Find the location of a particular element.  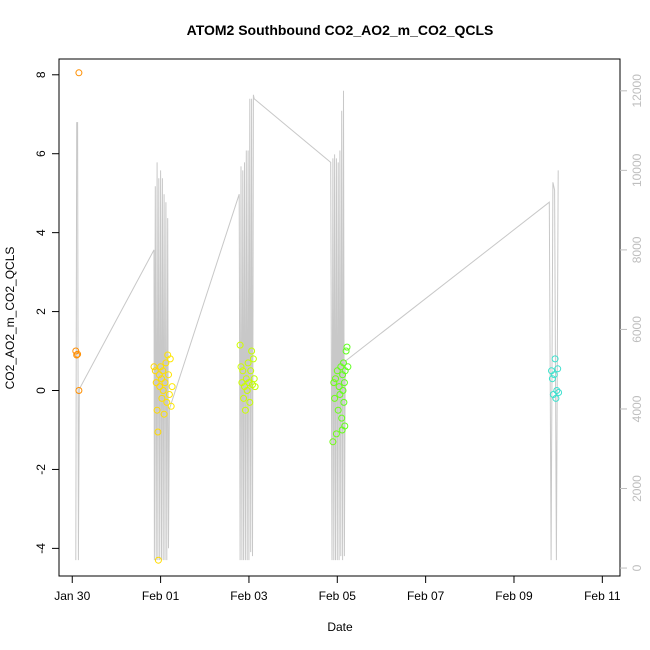

y-tick-label: 0 is located at coordinates (41, 390).